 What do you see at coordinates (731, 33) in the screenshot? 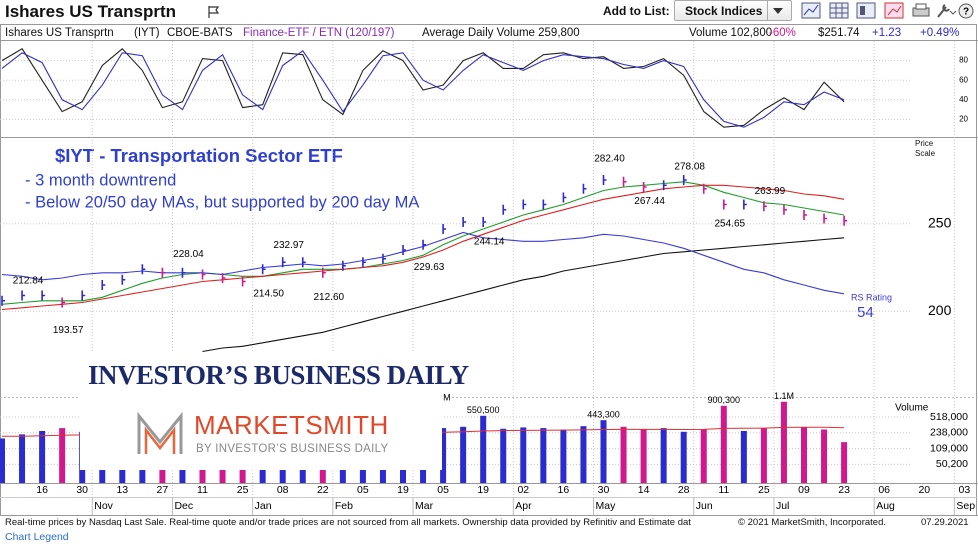
I see `info-volume: Volume 102,800` at bounding box center [731, 33].